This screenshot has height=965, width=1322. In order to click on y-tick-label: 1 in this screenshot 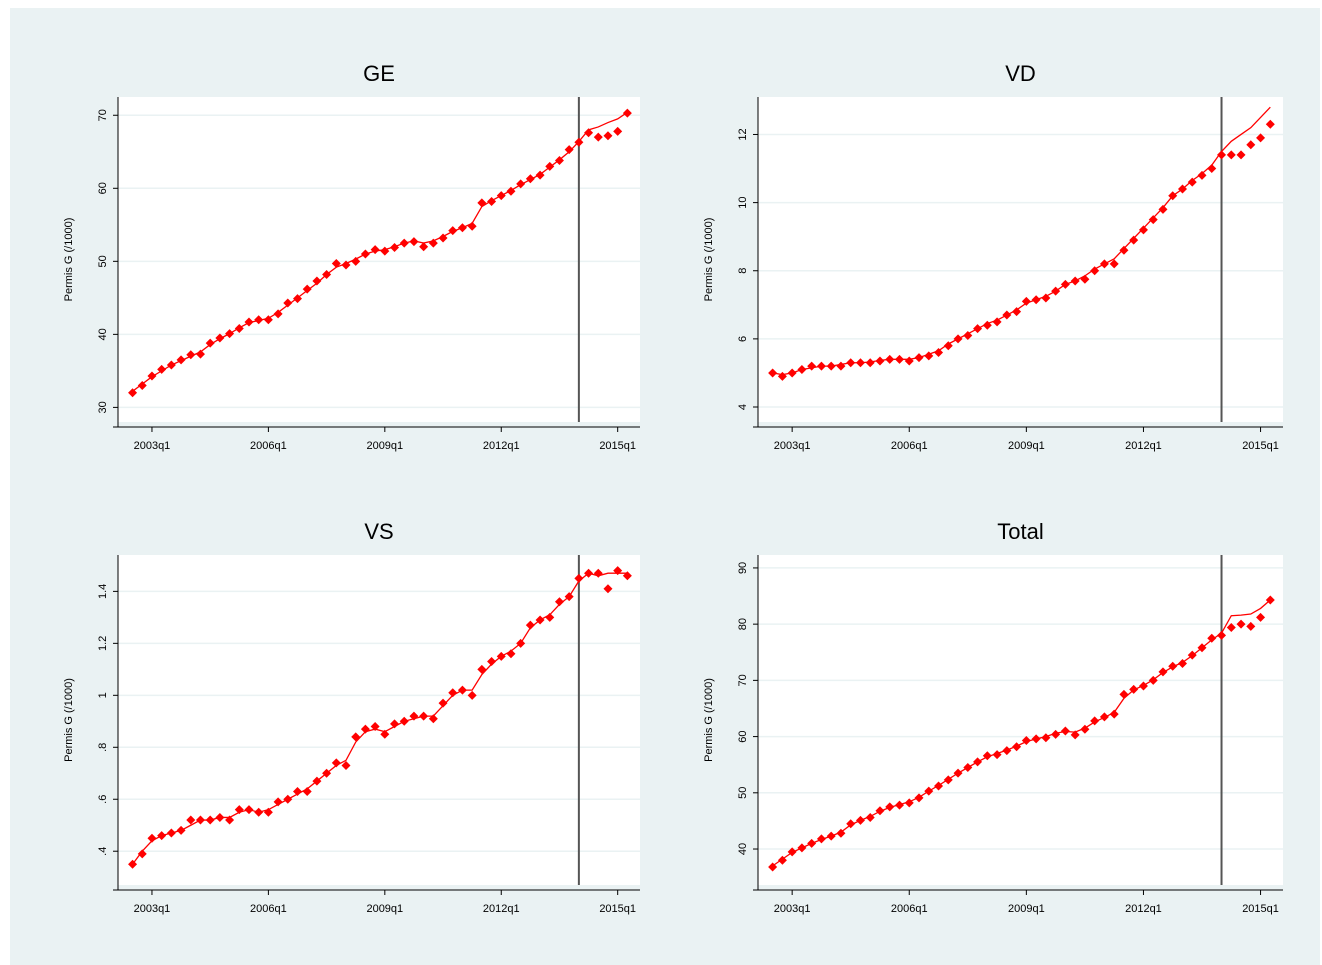, I will do `click(103, 695)`.